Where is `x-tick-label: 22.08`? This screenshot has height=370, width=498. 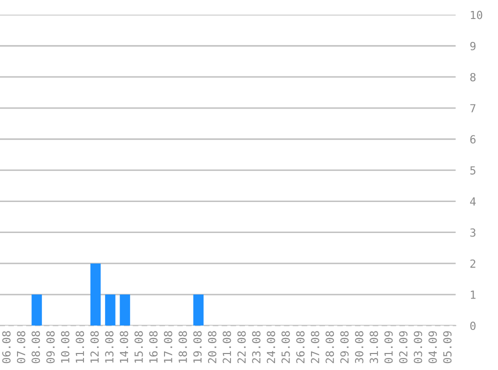
x-tick-label: 22.08 is located at coordinates (241, 347).